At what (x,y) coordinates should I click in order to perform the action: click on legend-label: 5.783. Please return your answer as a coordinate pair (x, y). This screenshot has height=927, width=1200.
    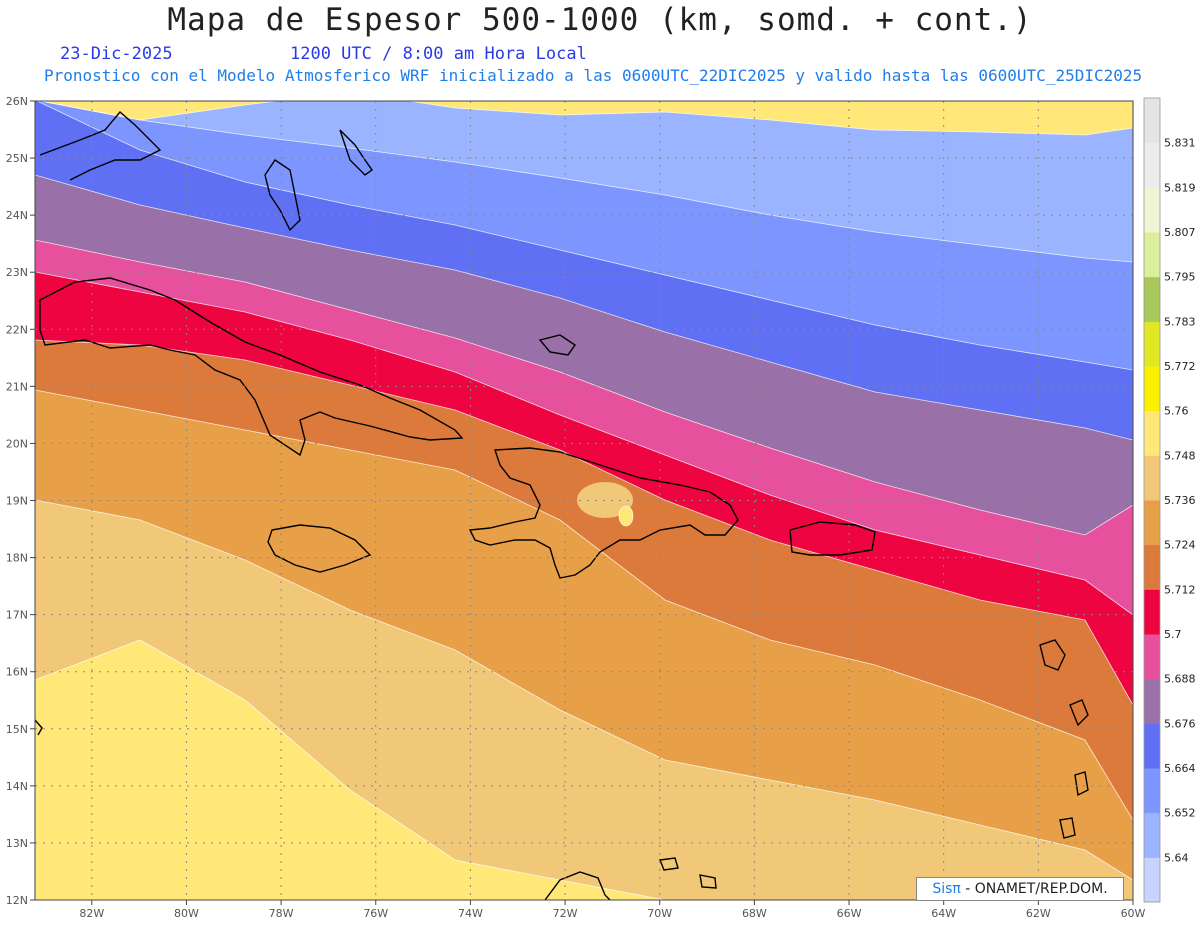
    Looking at the image, I should click on (1180, 321).